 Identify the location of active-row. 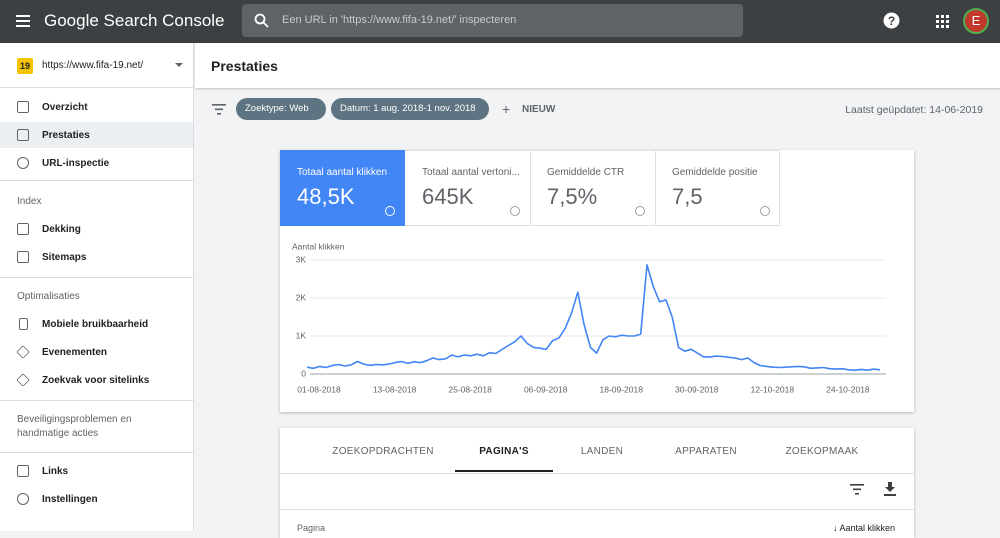
(96, 135).